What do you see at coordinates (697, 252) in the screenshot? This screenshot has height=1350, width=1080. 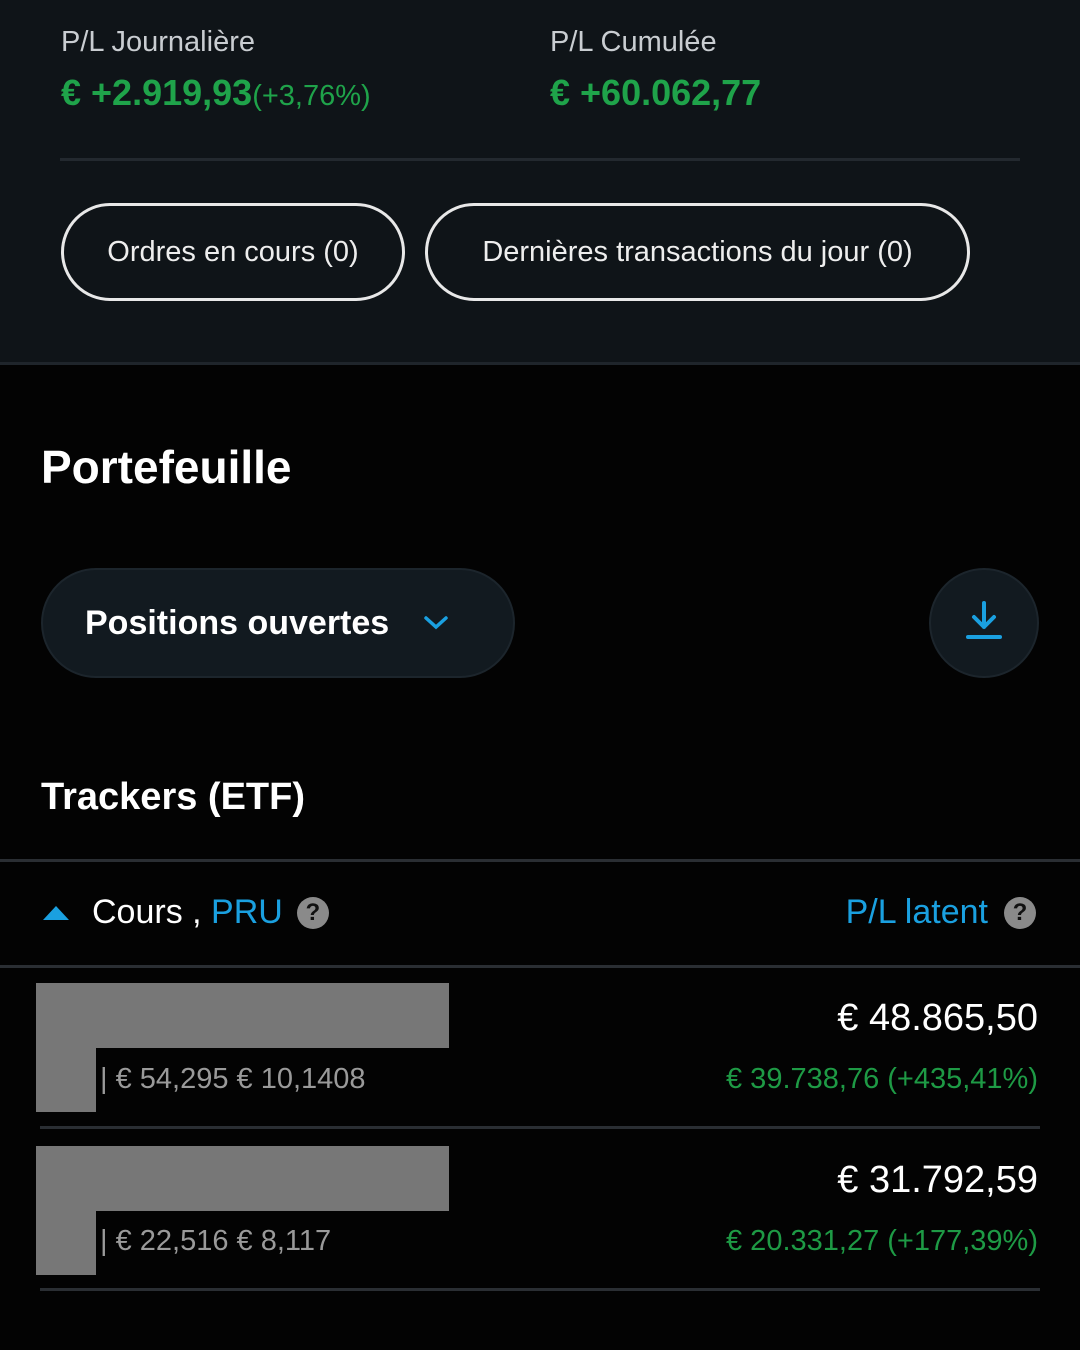 I see `today-transactions-button: Dernières transactions du jour (0)` at bounding box center [697, 252].